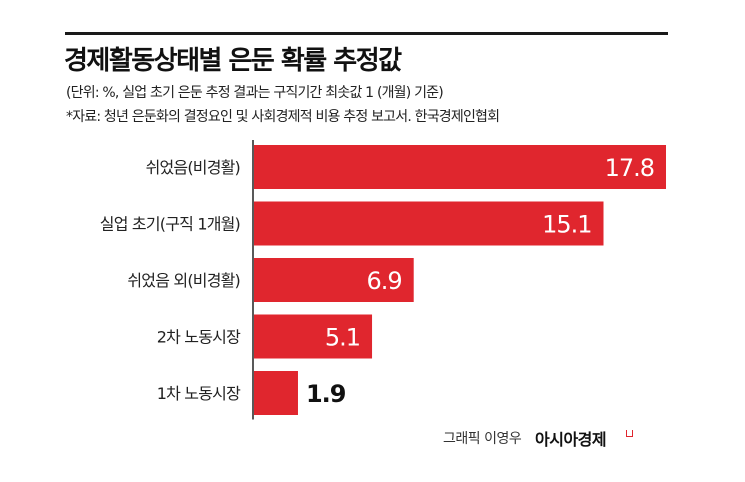 This screenshot has height=482, width=745. Describe the element at coordinates (233, 61) in the screenshot. I see `chart-title: 경제활동상태별 은둔 확률 추정값` at that location.